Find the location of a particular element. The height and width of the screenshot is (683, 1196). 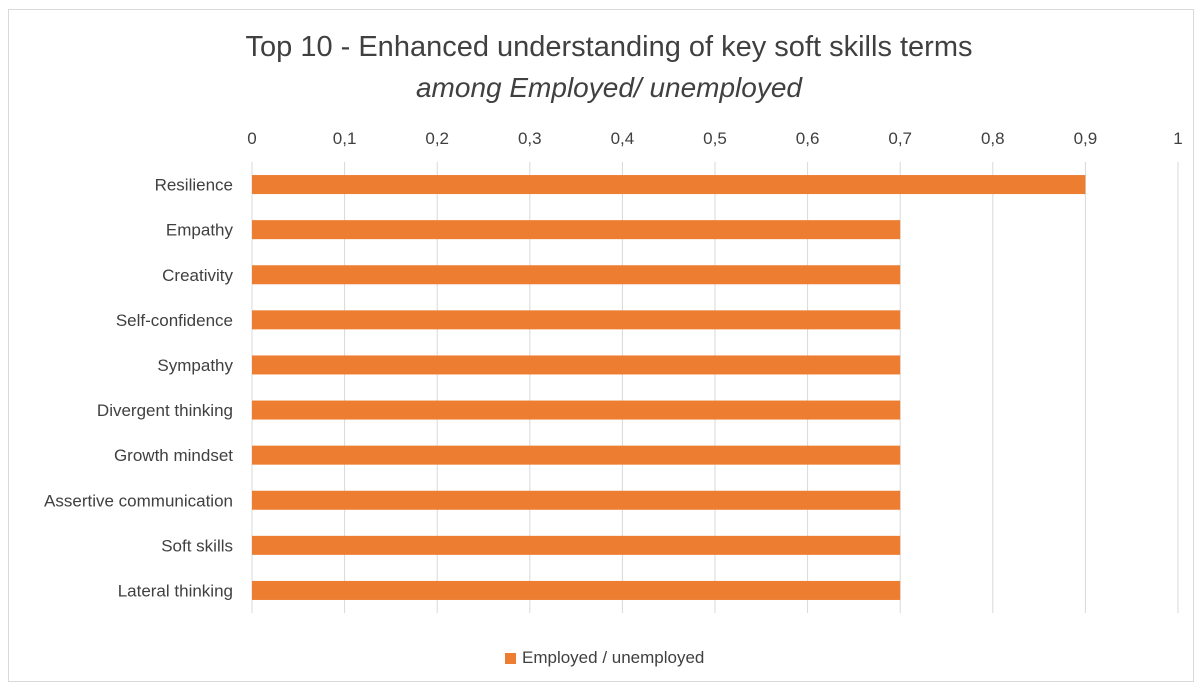

x-tick-label: 0,6 is located at coordinates (808, 138).